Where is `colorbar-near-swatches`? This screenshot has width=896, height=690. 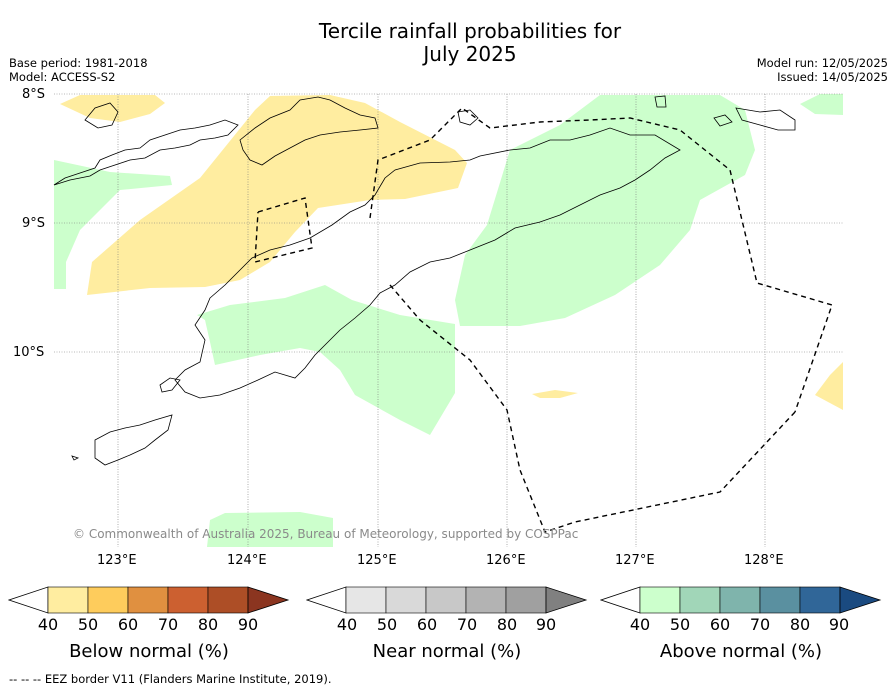
colorbar-near-swatches is located at coordinates (447, 600).